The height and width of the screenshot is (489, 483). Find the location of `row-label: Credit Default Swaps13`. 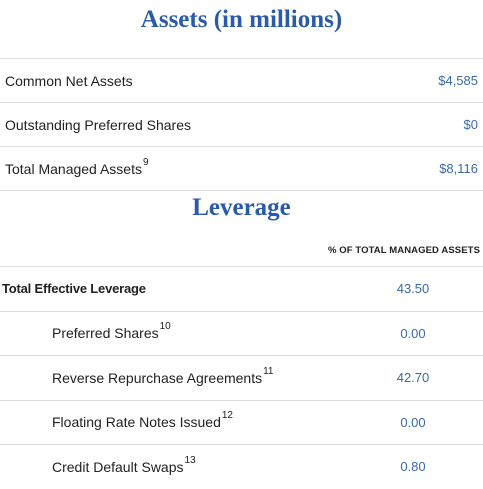

row-label: Credit Default Swaps13 is located at coordinates (124, 464).